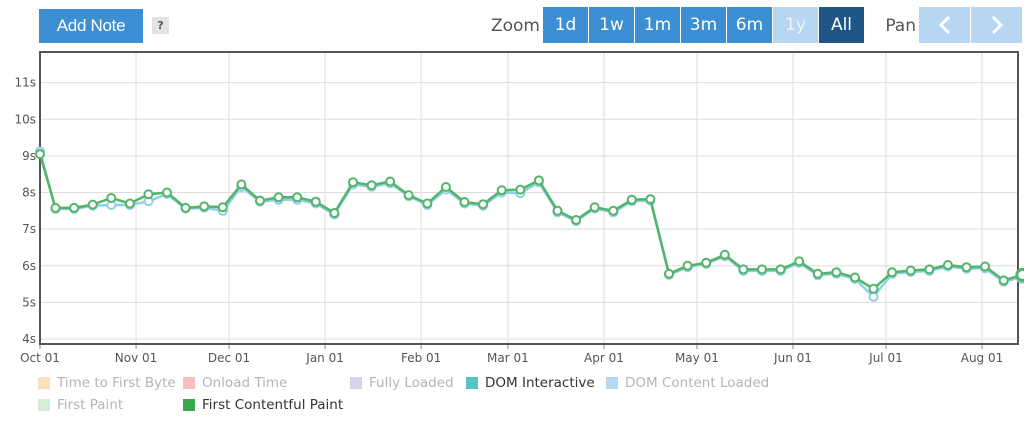 The height and width of the screenshot is (422, 1024). I want to click on legend-label: Fully Loaded, so click(411, 383).